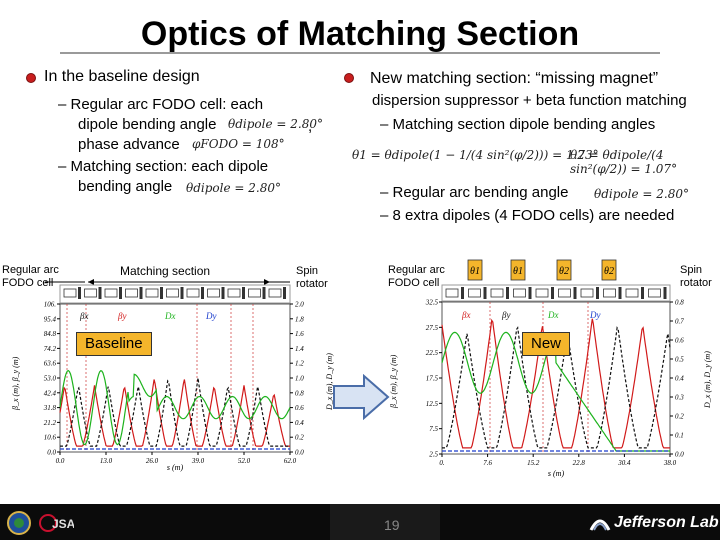 Image resolution: width=720 pixels, height=540 pixels. I want to click on left-line-2: dipole bending angle, so click(147, 124).